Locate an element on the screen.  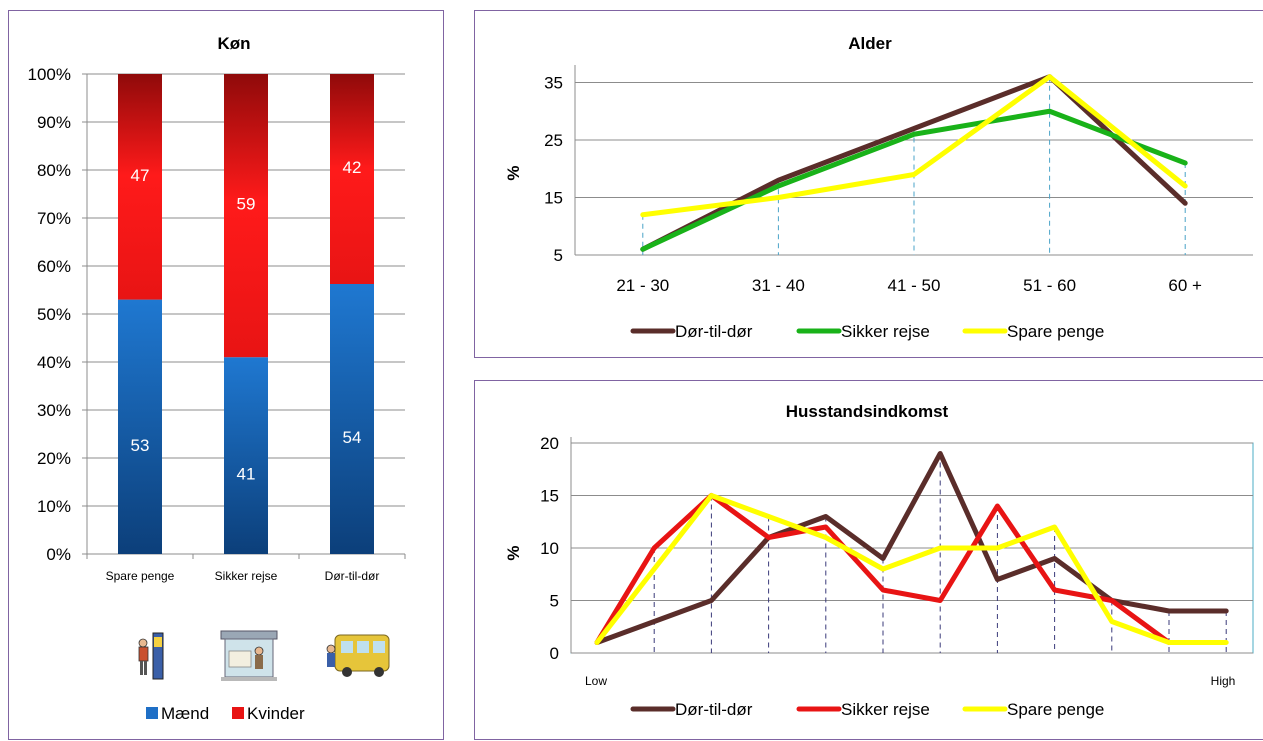
kon-y-tick-label: 60% is located at coordinates (54, 266).